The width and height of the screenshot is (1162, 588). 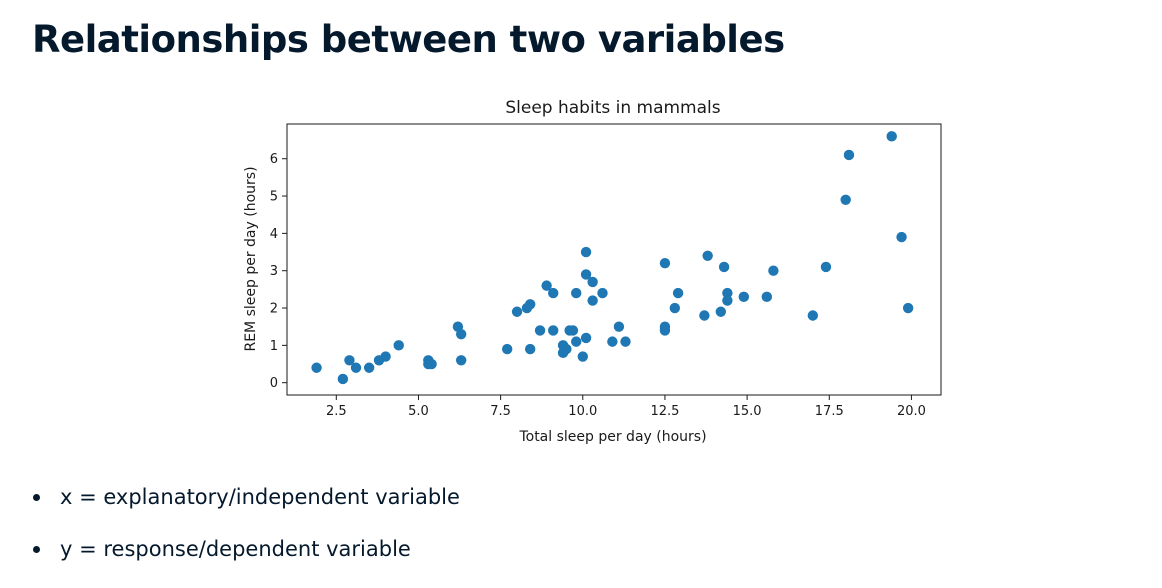 What do you see at coordinates (260, 497) in the screenshot?
I see `bullet-text: x = explanatory/independent variable` at bounding box center [260, 497].